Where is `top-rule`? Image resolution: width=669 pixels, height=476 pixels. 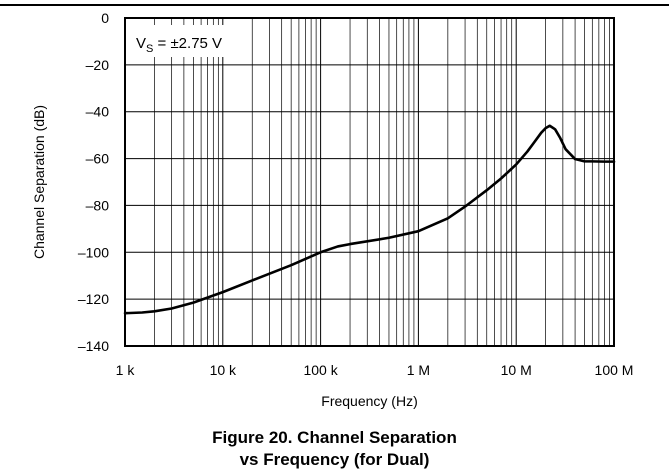
top-rule is located at coordinates (334, 5).